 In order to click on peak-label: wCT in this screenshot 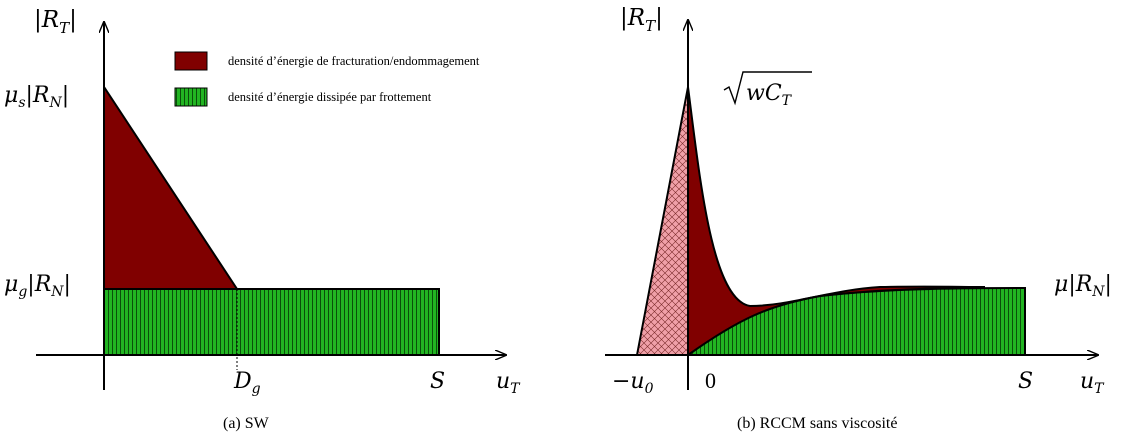, I will do `click(767, 90)`.